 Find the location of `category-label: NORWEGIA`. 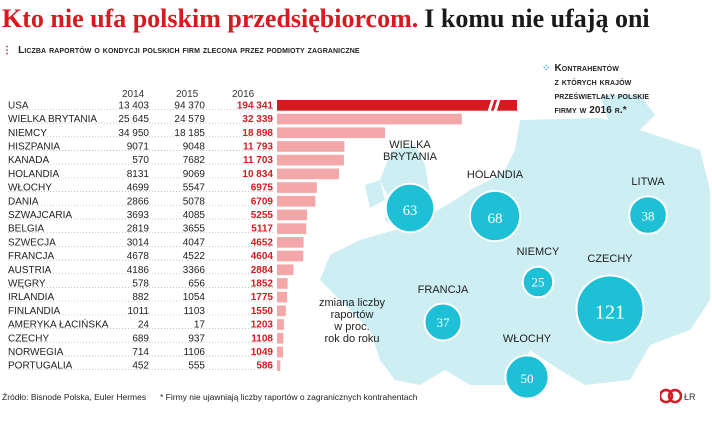

category-label: NORWEGIA is located at coordinates (36, 352).